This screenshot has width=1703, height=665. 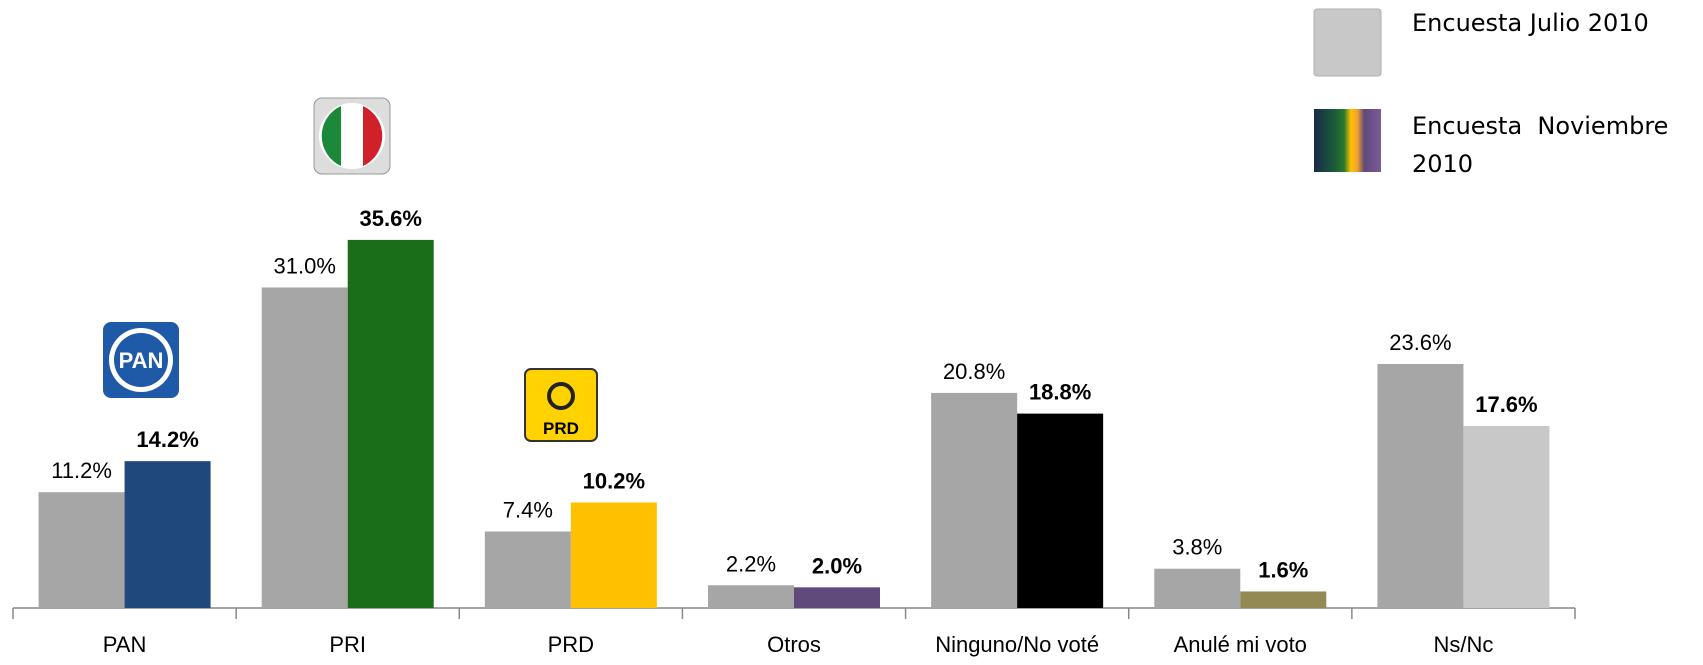 I want to click on value-label: 20.8%, so click(x=974, y=371).